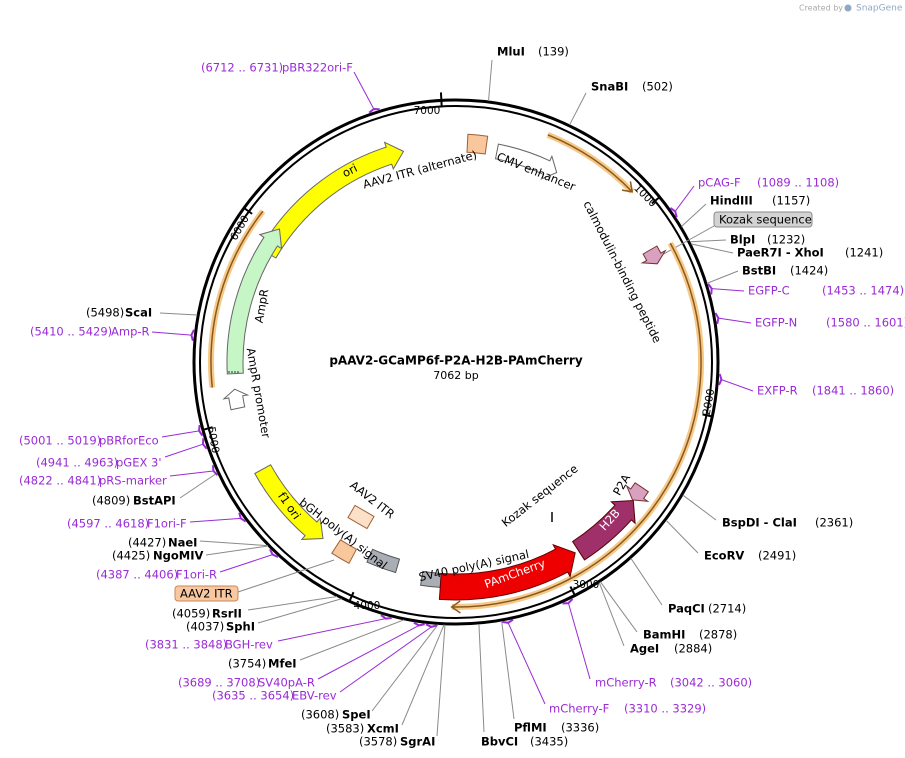 The image size is (905, 758). I want to click on site-name: AgeI, so click(644, 649).